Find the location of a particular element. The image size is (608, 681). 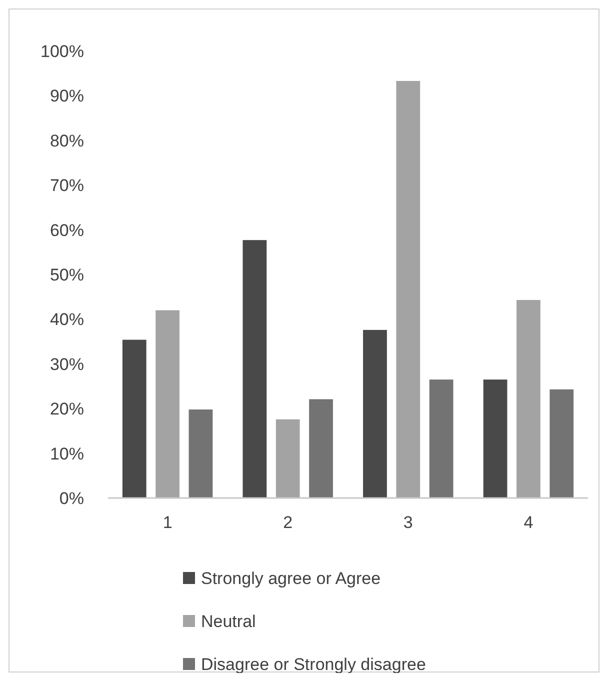

y-tick-label: 30% is located at coordinates (67, 364).